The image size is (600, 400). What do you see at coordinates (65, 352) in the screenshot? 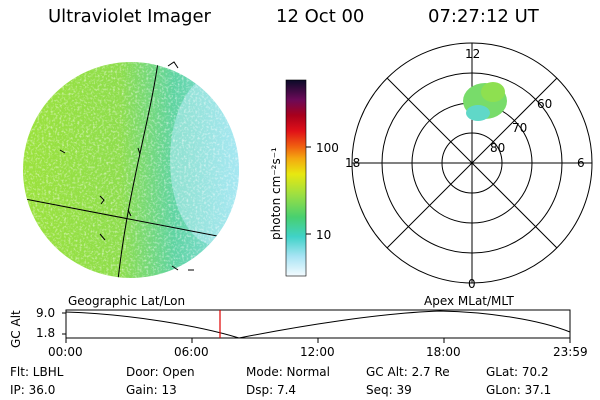
I see `x-tick-0000: 00:00` at bounding box center [65, 352].